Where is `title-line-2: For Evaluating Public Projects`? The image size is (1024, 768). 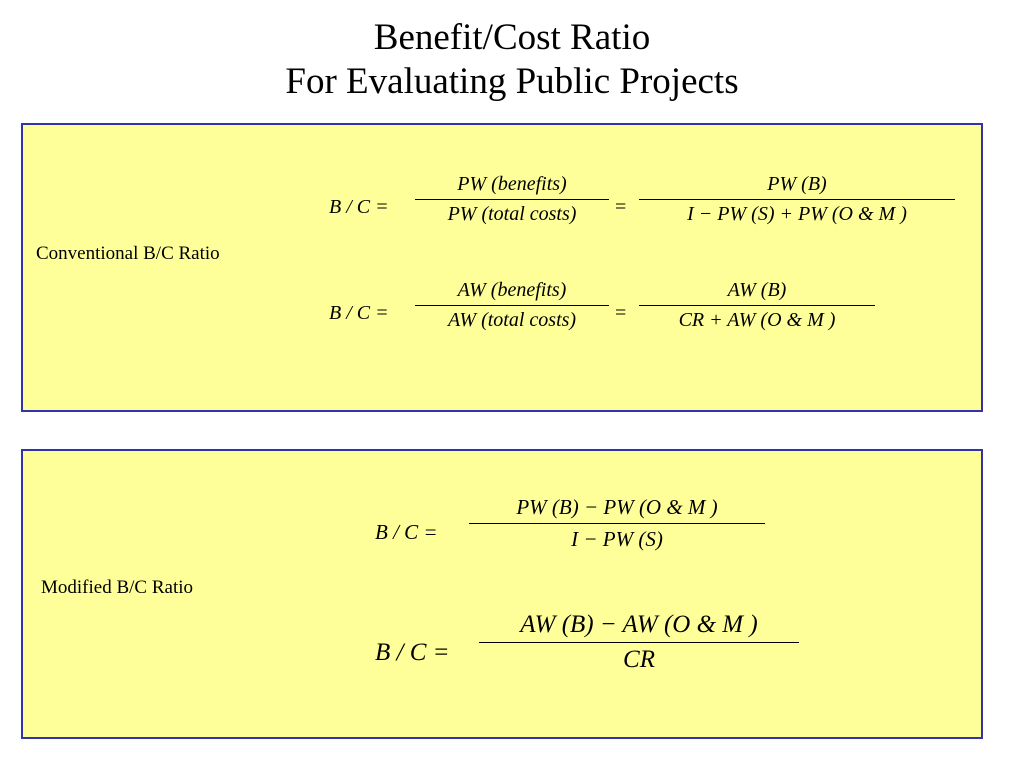
title-line-2: For Evaluating Public Projects is located at coordinates (512, 81).